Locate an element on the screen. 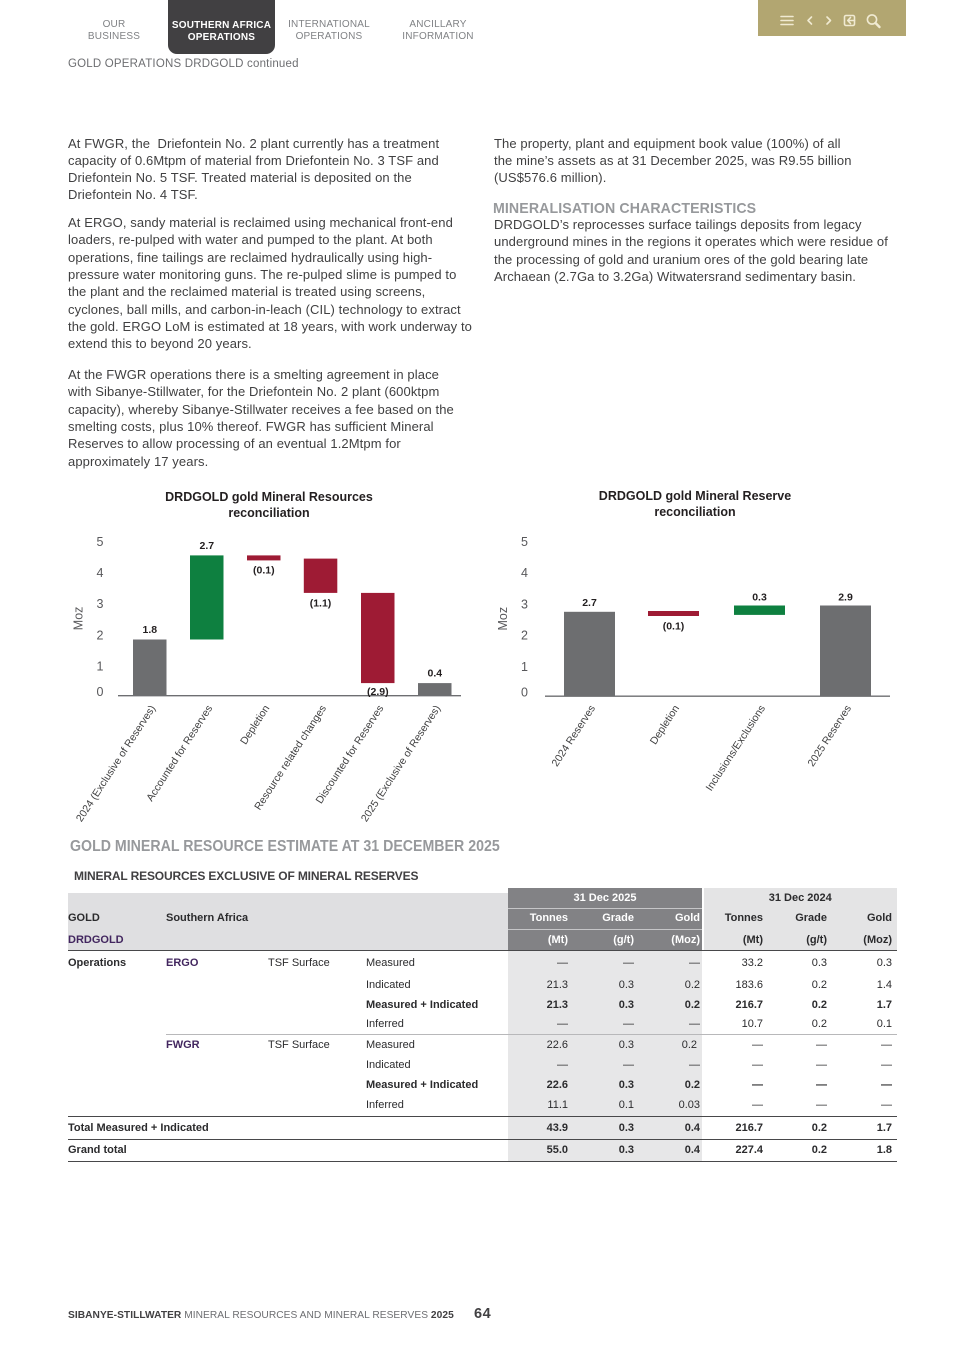 Image resolution: width=965 pixels, height=1365 pixels. svg-text: Accounted for Reserves is located at coordinates (179, 753).